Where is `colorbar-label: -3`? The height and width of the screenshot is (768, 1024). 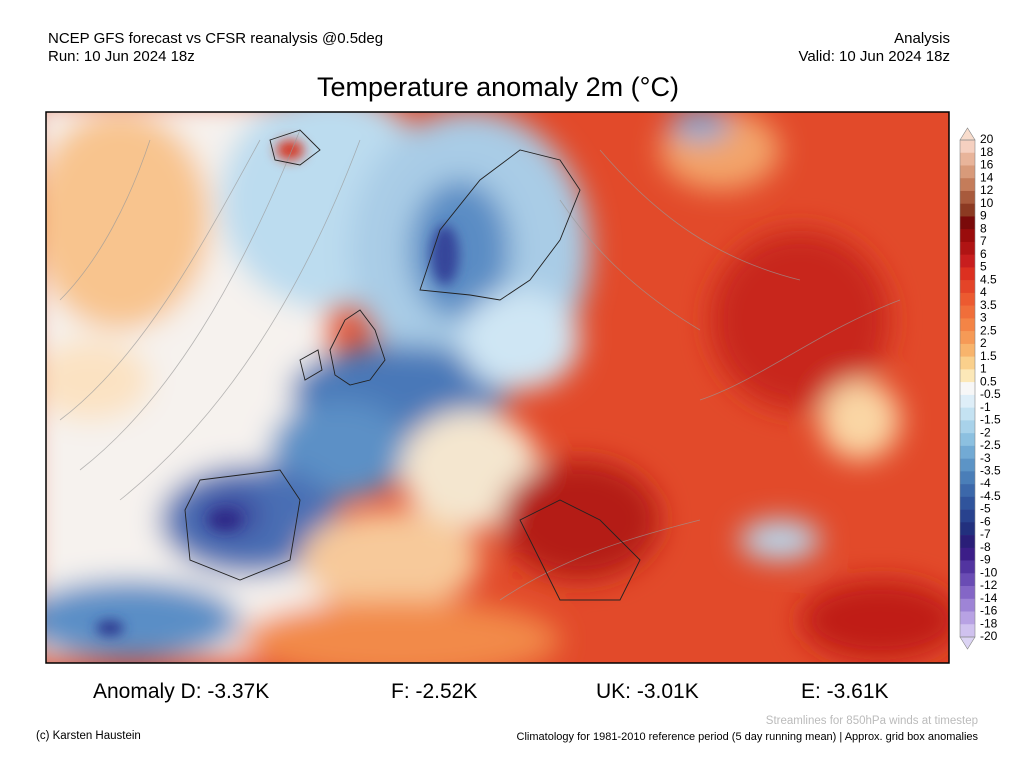
colorbar-label: -3 is located at coordinates (985, 458).